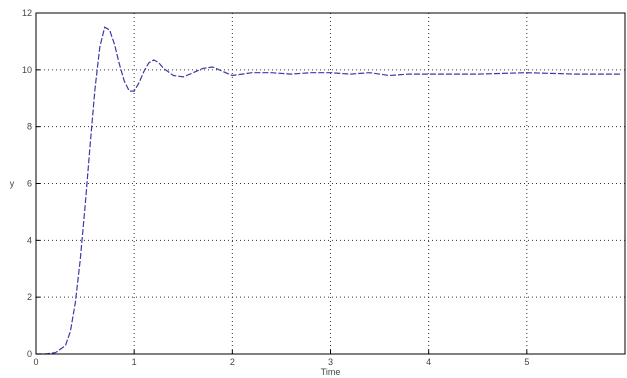 Image resolution: width=627 pixels, height=378 pixels. I want to click on x-tick-label: 4, so click(428, 362).